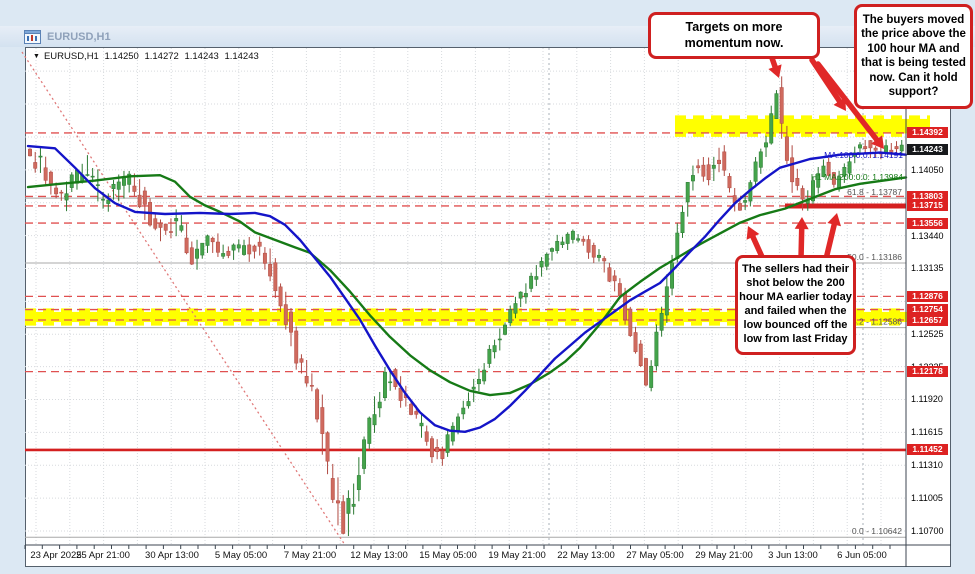 The height and width of the screenshot is (574, 975). I want to click on fib-label: 61.8 - 1.13787, so click(874, 192).